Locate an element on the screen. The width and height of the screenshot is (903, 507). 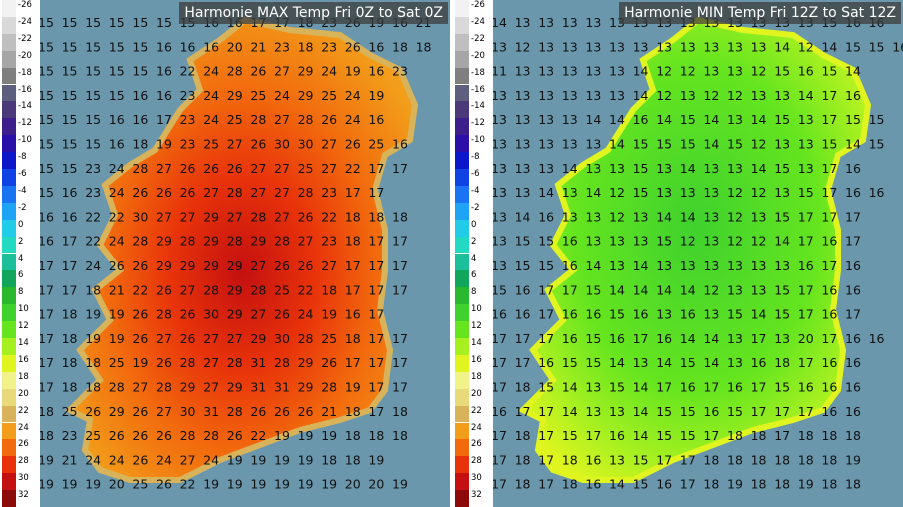
scale-label: -18 is located at coordinates (25, 72).